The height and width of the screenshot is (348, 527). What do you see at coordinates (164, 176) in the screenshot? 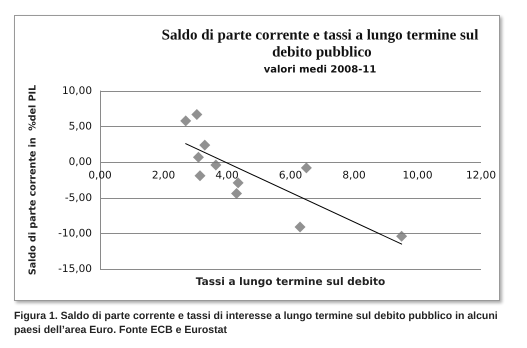
I see `x-tick-label: 2,00` at bounding box center [164, 176].